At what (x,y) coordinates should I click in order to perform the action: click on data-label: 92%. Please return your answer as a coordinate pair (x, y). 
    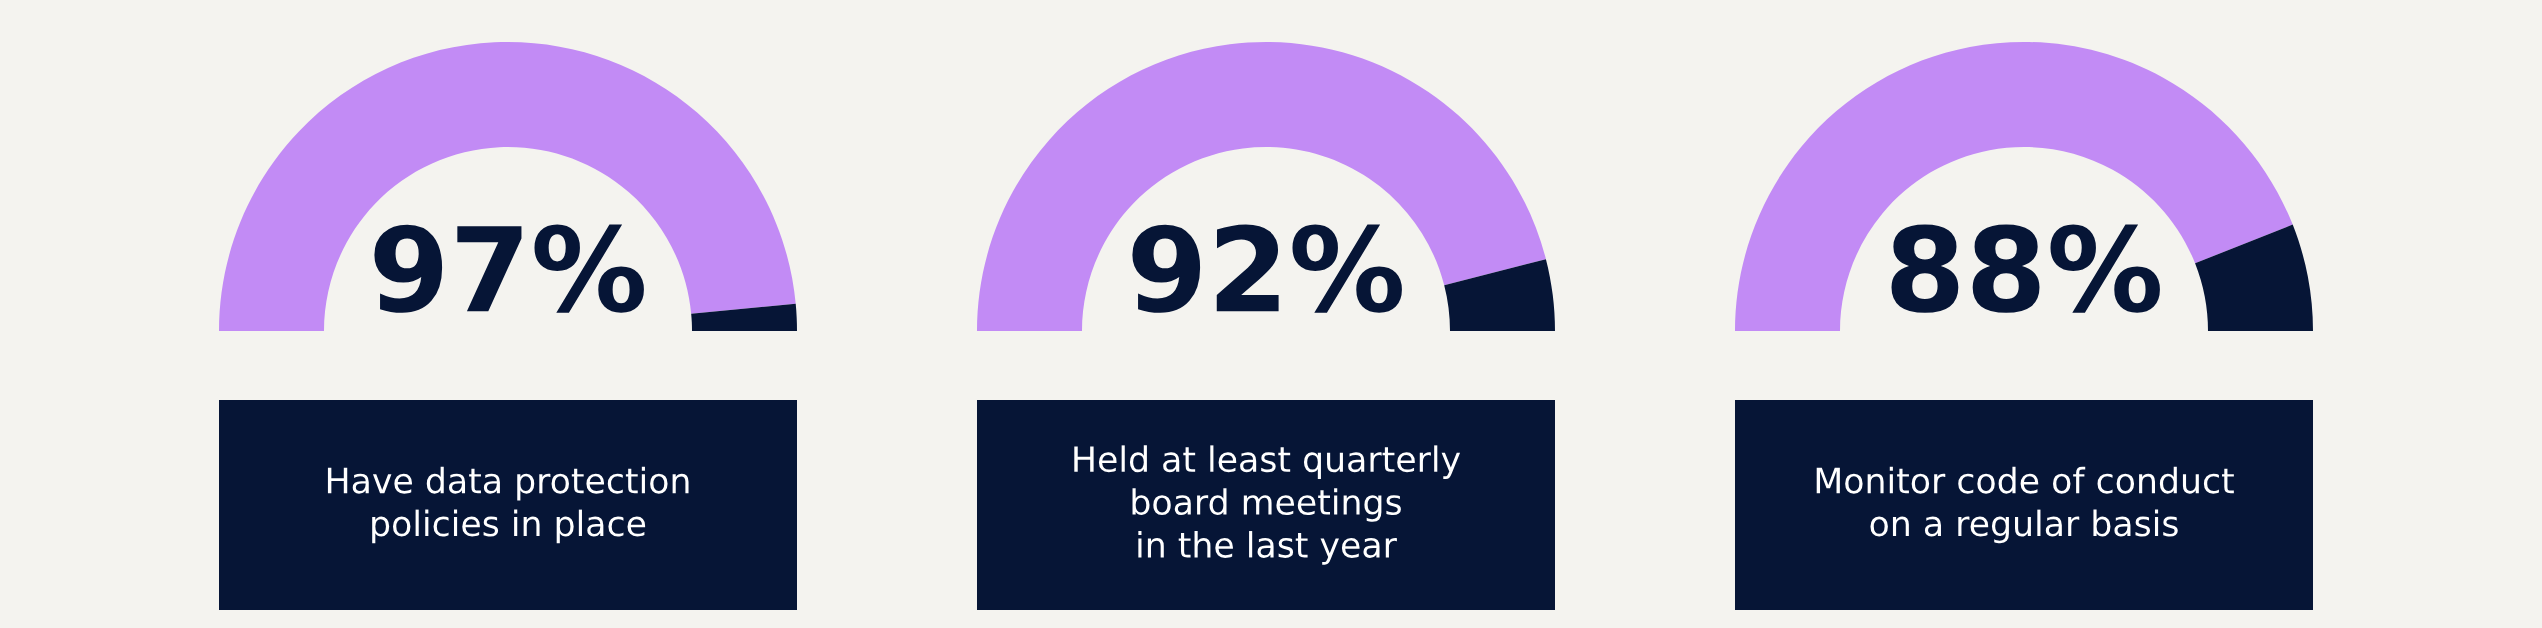
    Looking at the image, I should click on (1267, 268).